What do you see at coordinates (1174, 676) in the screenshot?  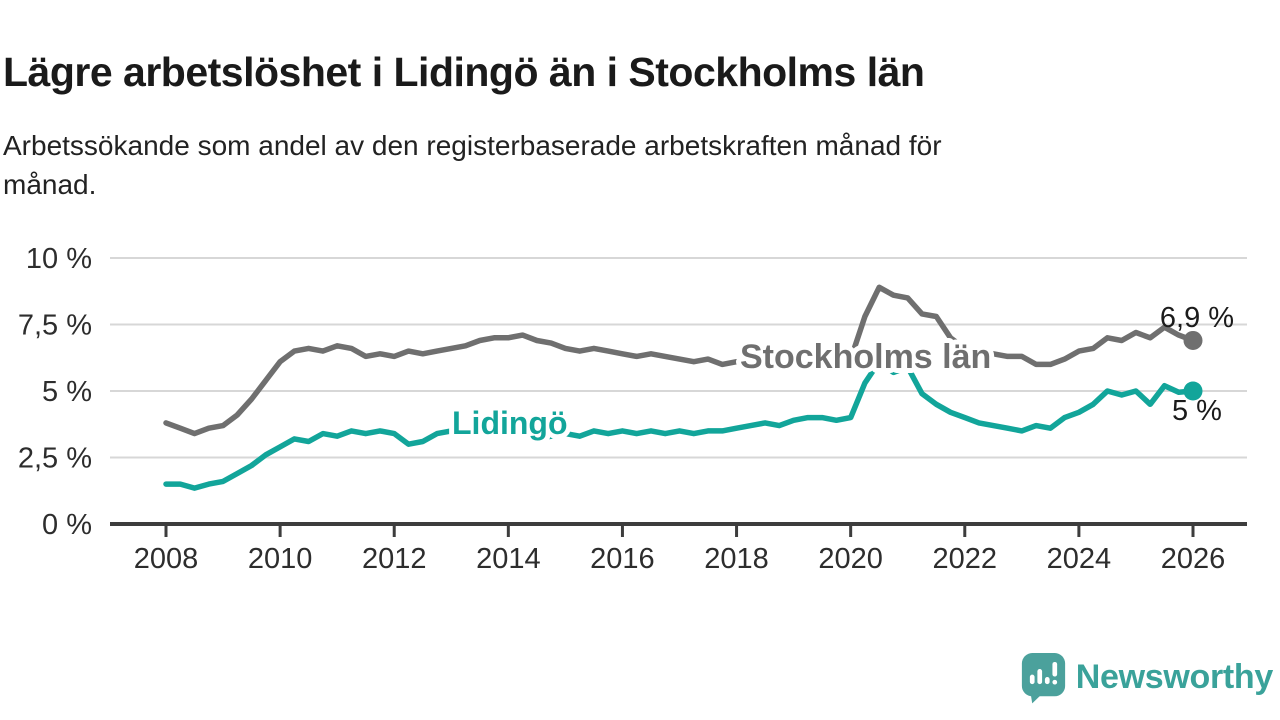 I see `brand-wordmark: Newsworthy` at bounding box center [1174, 676].